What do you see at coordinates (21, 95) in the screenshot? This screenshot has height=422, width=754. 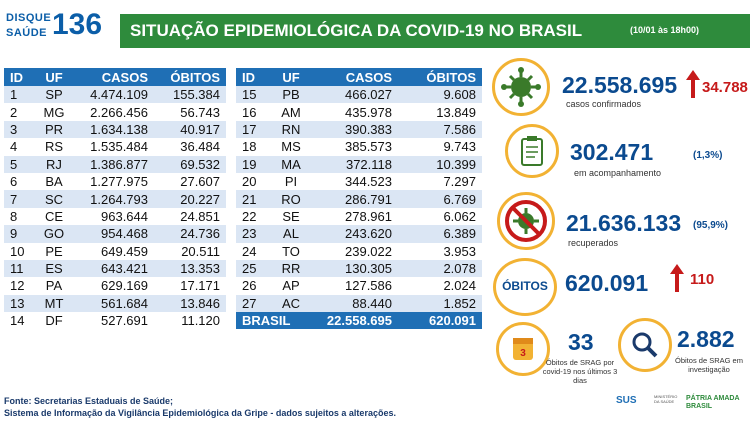 I see `row-id: 1` at bounding box center [21, 95].